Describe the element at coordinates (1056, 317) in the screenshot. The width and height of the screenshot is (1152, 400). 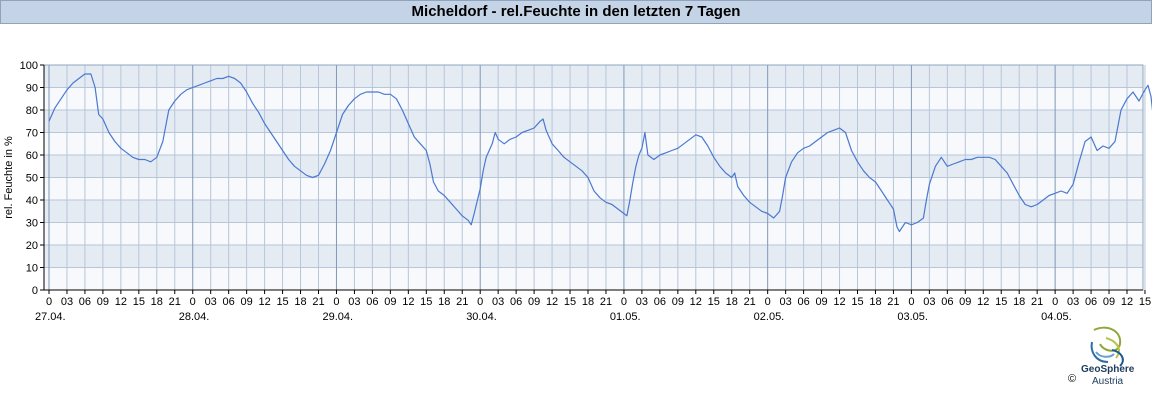
I see `date-label: 04.05.` at that location.